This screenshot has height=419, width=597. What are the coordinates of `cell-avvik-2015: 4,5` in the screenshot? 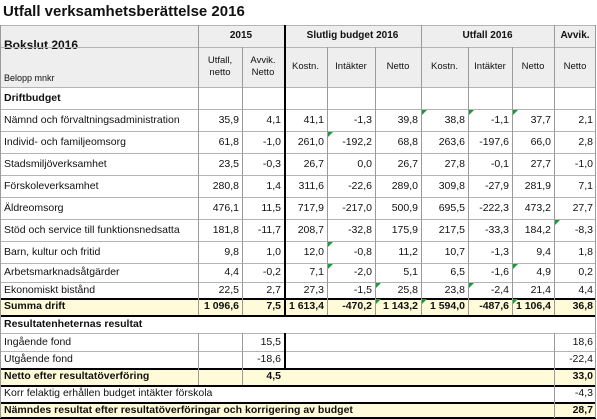 It's located at (273, 376).